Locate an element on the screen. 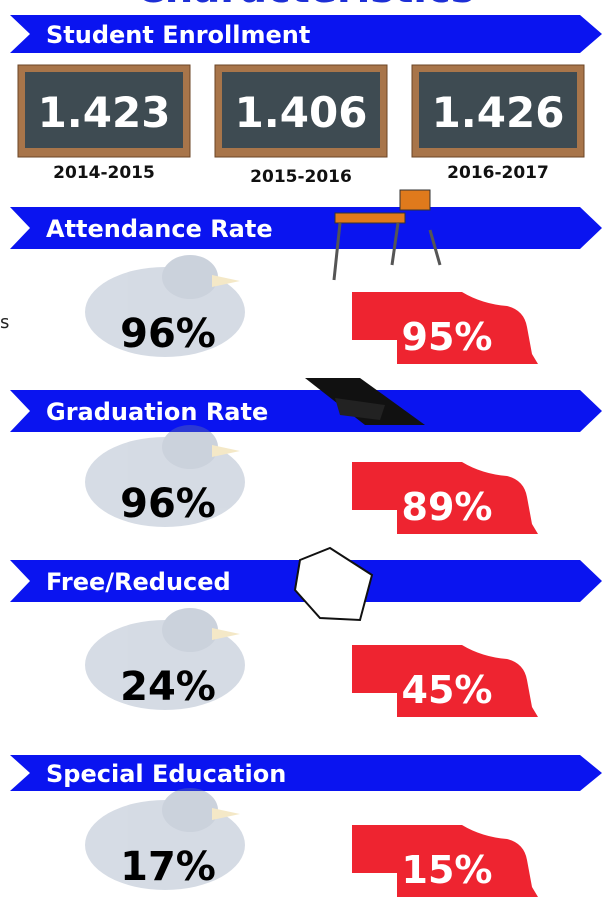  desk-top is located at coordinates (370, 218).